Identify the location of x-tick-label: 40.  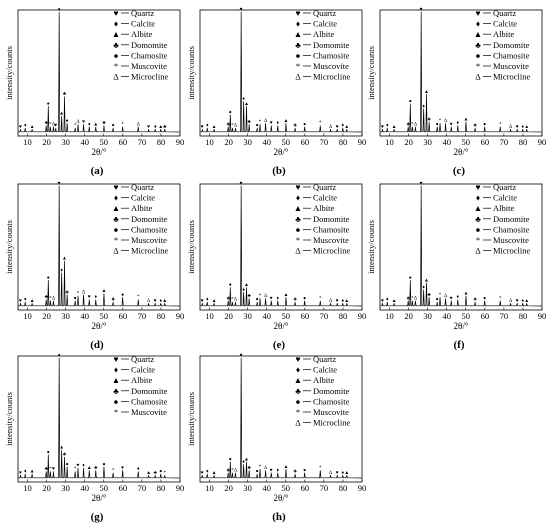
(266, 142).